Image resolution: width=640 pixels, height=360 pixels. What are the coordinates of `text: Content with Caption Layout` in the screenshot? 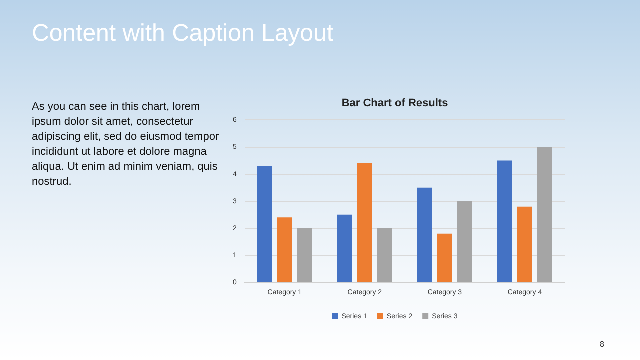 It's located at (183, 34).